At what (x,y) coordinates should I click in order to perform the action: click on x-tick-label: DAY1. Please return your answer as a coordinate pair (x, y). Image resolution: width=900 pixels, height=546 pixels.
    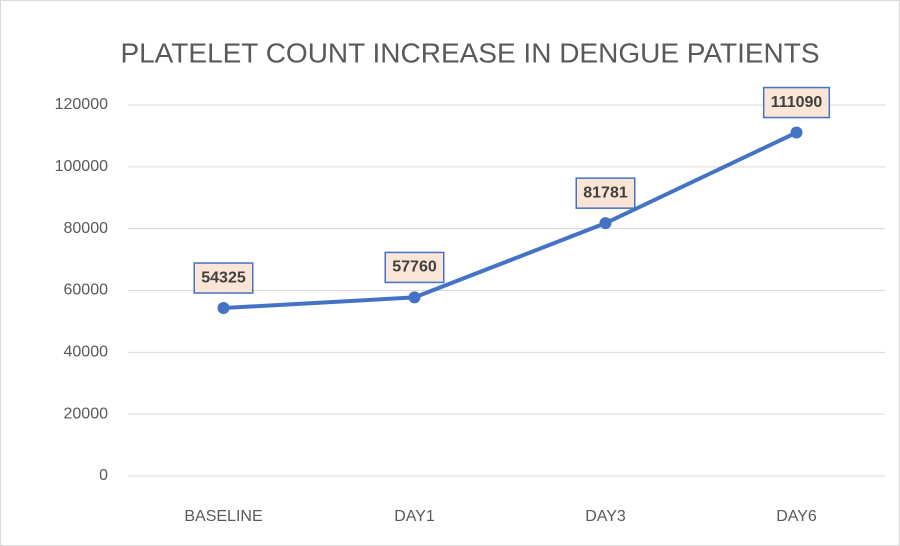
    Looking at the image, I should click on (414, 516).